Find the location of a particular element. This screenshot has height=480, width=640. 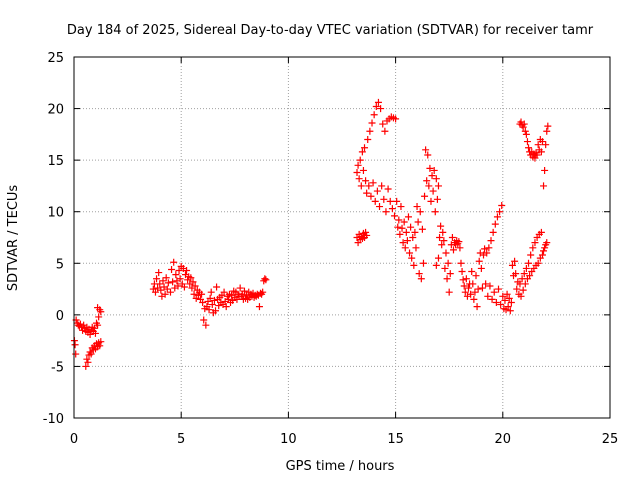

y-axis-label: SDTVAR / TECUs is located at coordinates (13, 238).